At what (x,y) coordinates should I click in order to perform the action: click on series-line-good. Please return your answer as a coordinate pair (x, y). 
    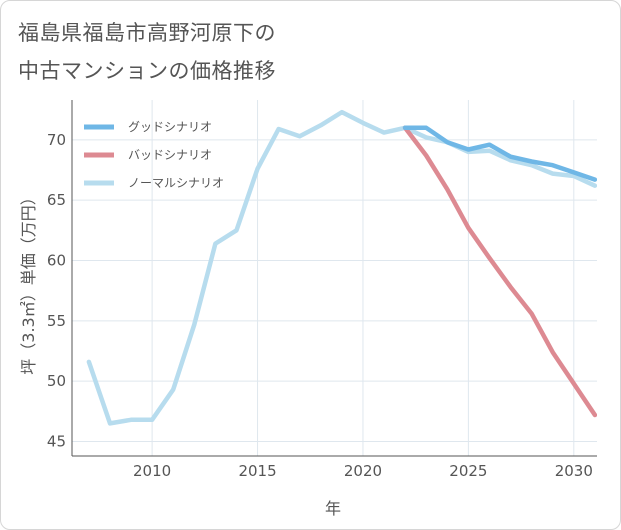
    Looking at the image, I should click on (499, 153).